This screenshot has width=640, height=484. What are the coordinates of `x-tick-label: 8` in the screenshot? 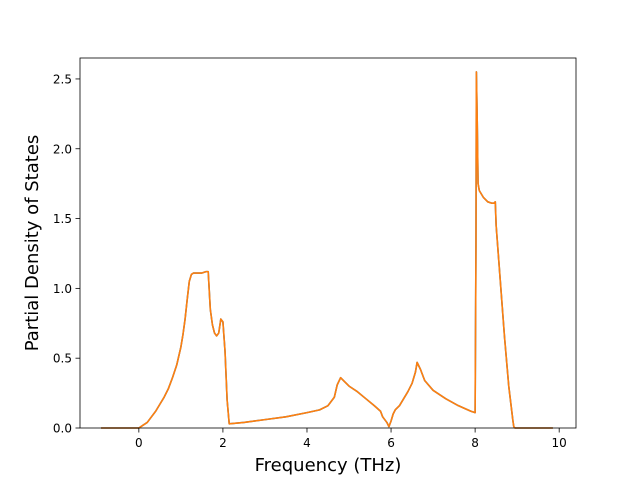 It's located at (475, 443).